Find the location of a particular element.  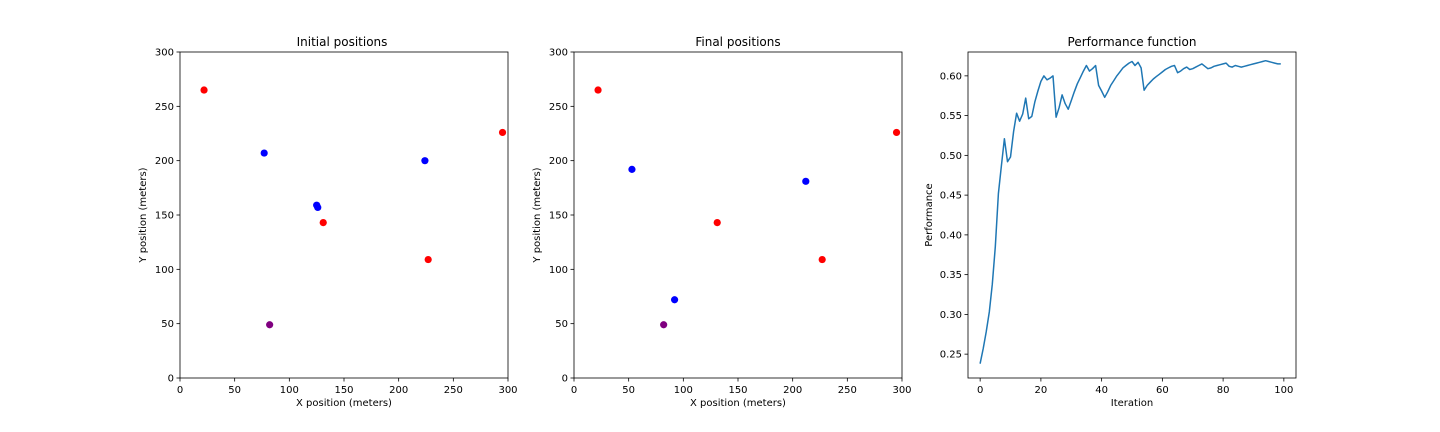

y-tick-label: 0.35 is located at coordinates (951, 275).